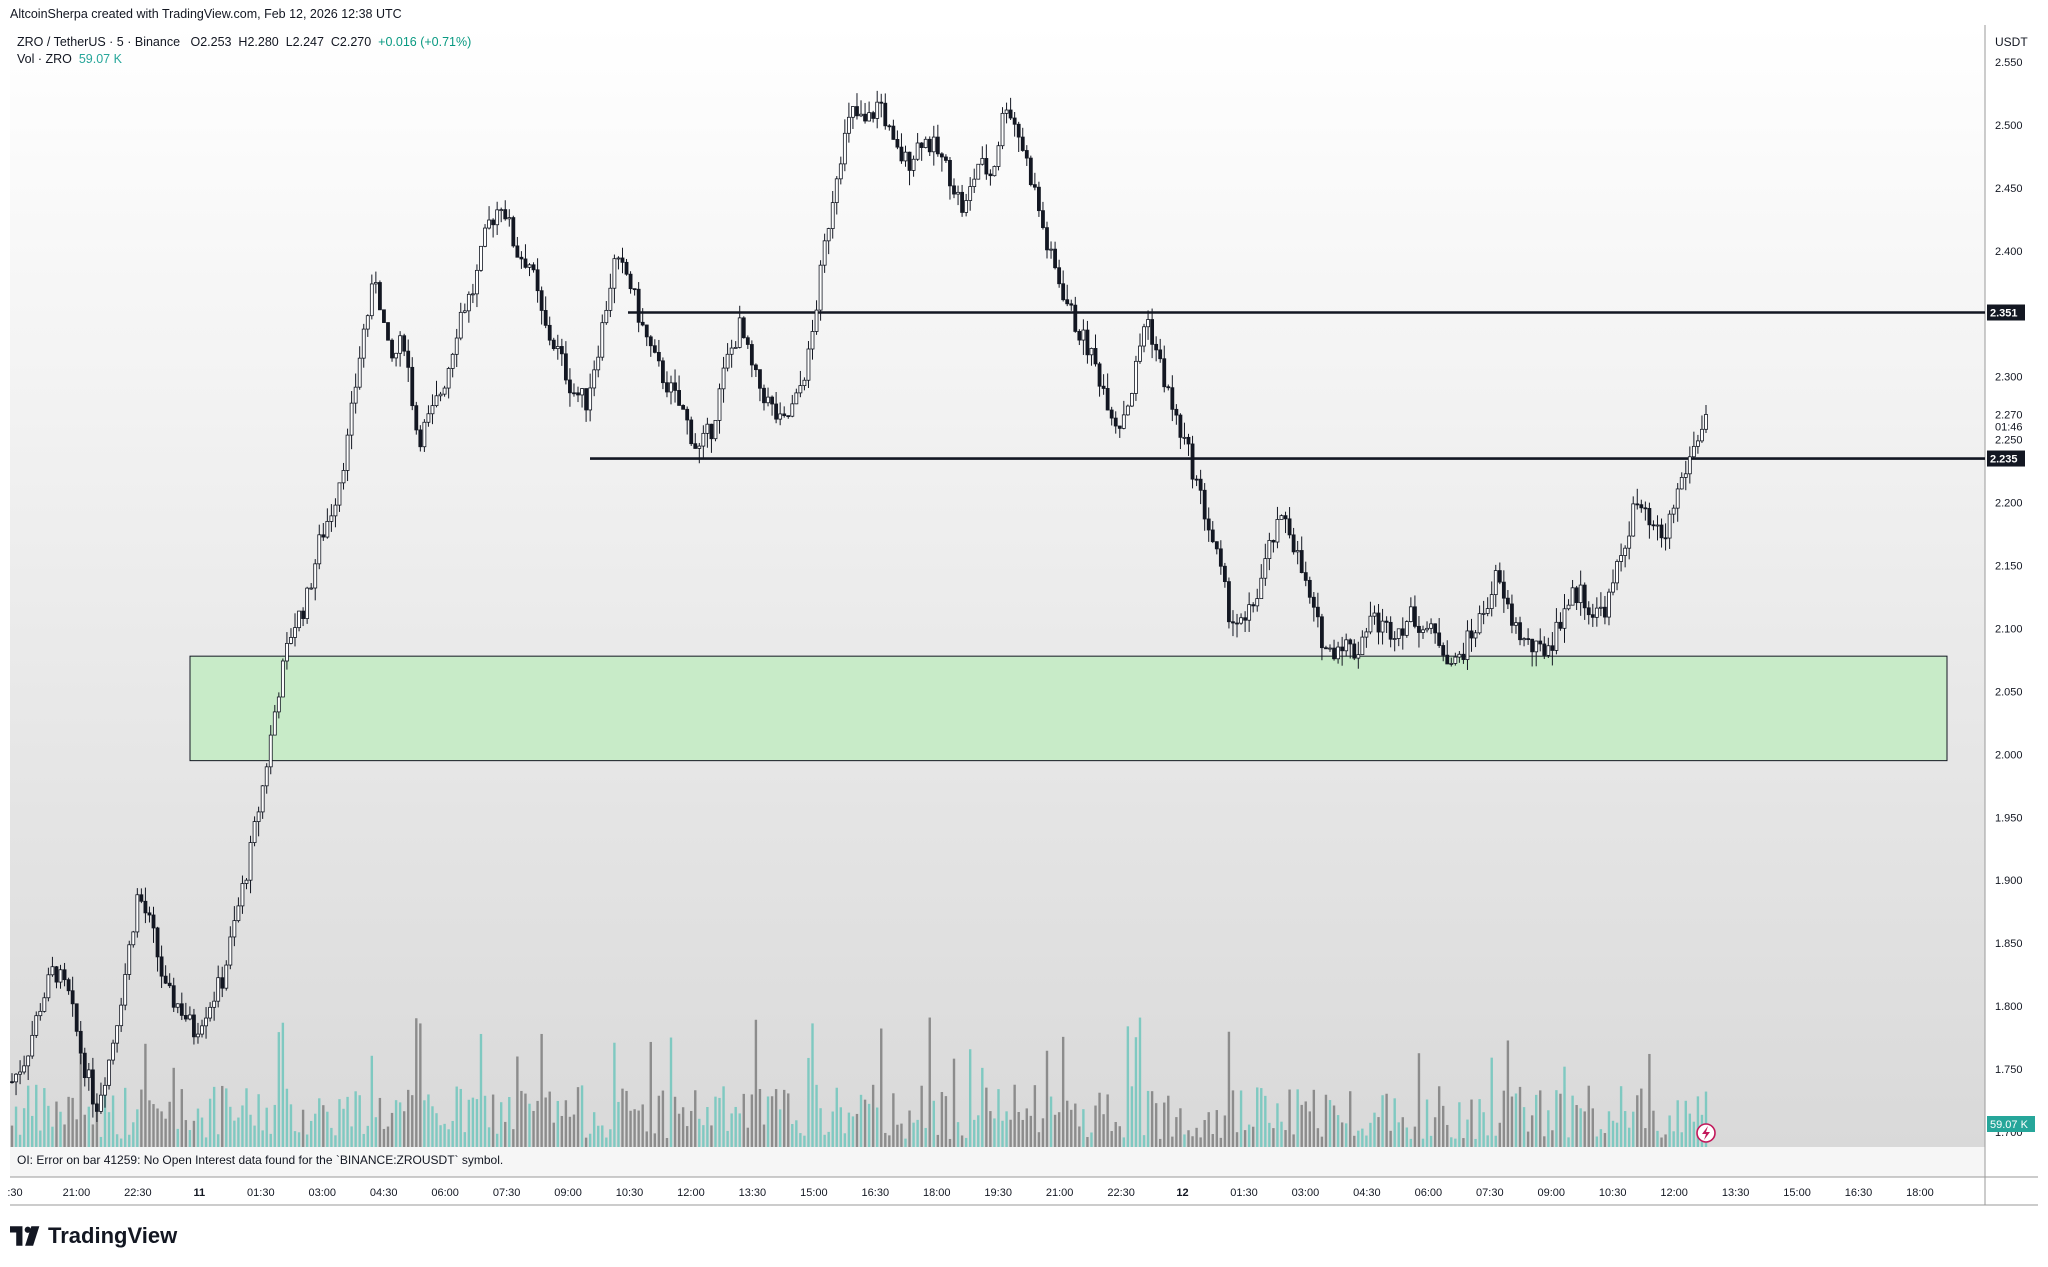 This screenshot has width=2048, height=1267. What do you see at coordinates (1244, 1193) in the screenshot?
I see `time-tick-label: 01:30` at bounding box center [1244, 1193].